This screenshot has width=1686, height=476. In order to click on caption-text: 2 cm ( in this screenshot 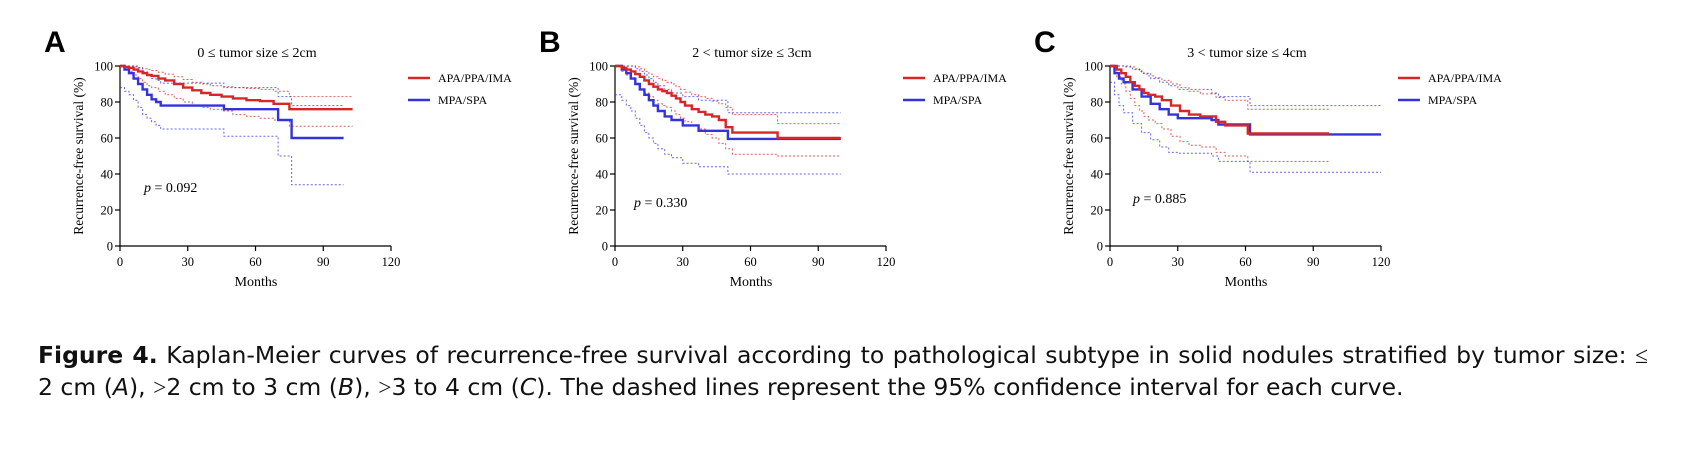, I will do `click(75, 387)`.